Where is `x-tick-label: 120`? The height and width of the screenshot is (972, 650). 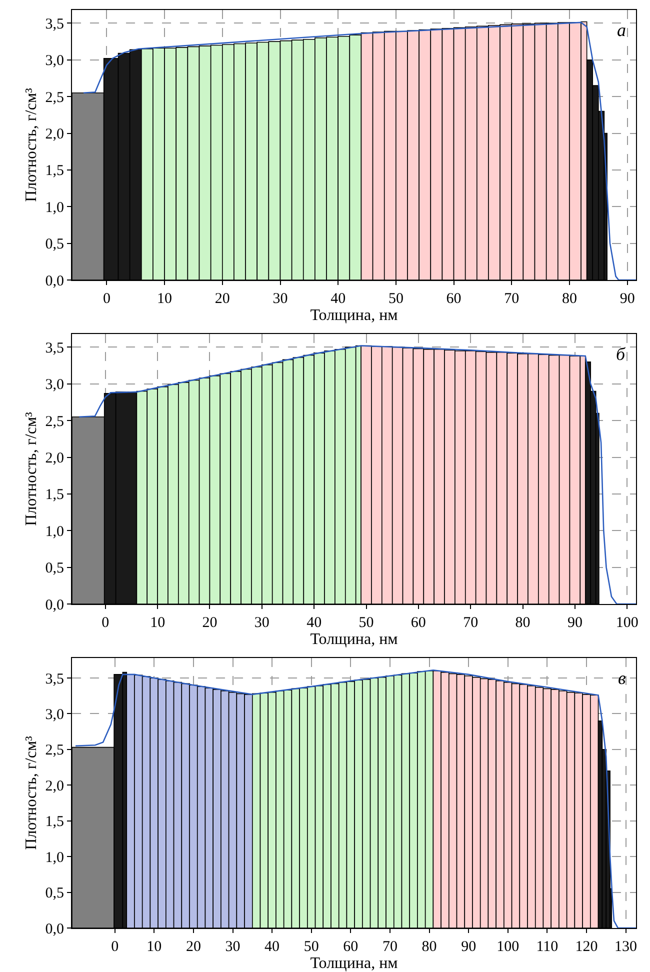 x-tick-label: 120 is located at coordinates (586, 947).